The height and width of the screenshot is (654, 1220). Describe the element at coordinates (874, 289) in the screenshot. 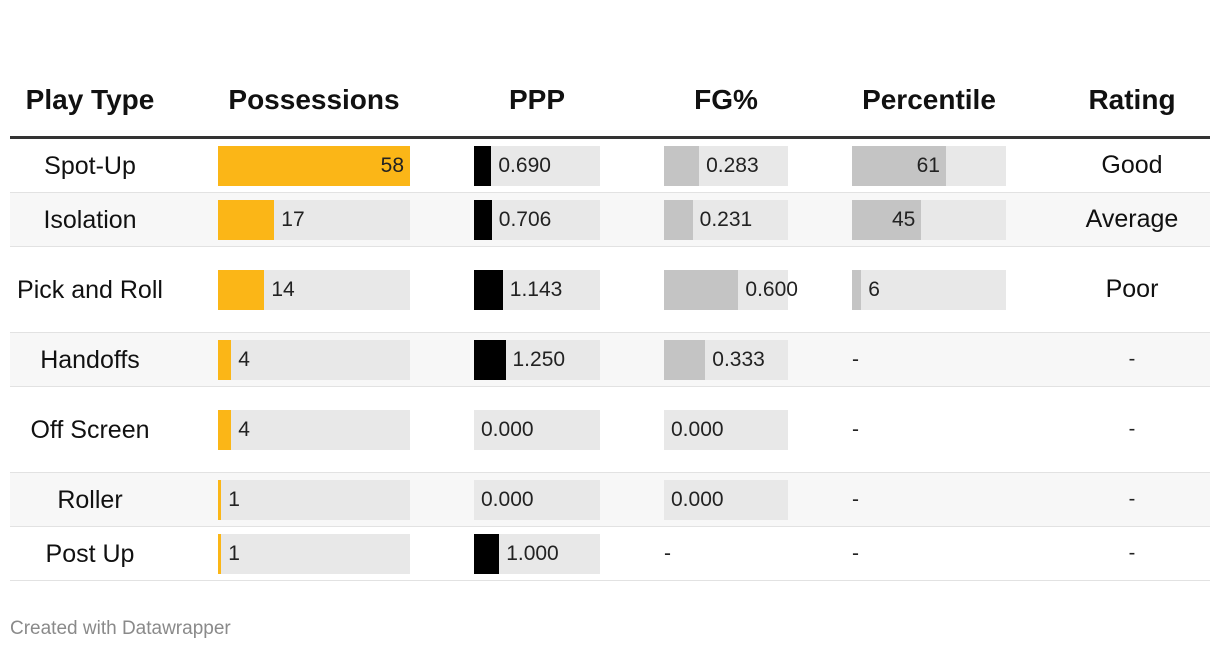

I see `percentile-value: 6` at that location.